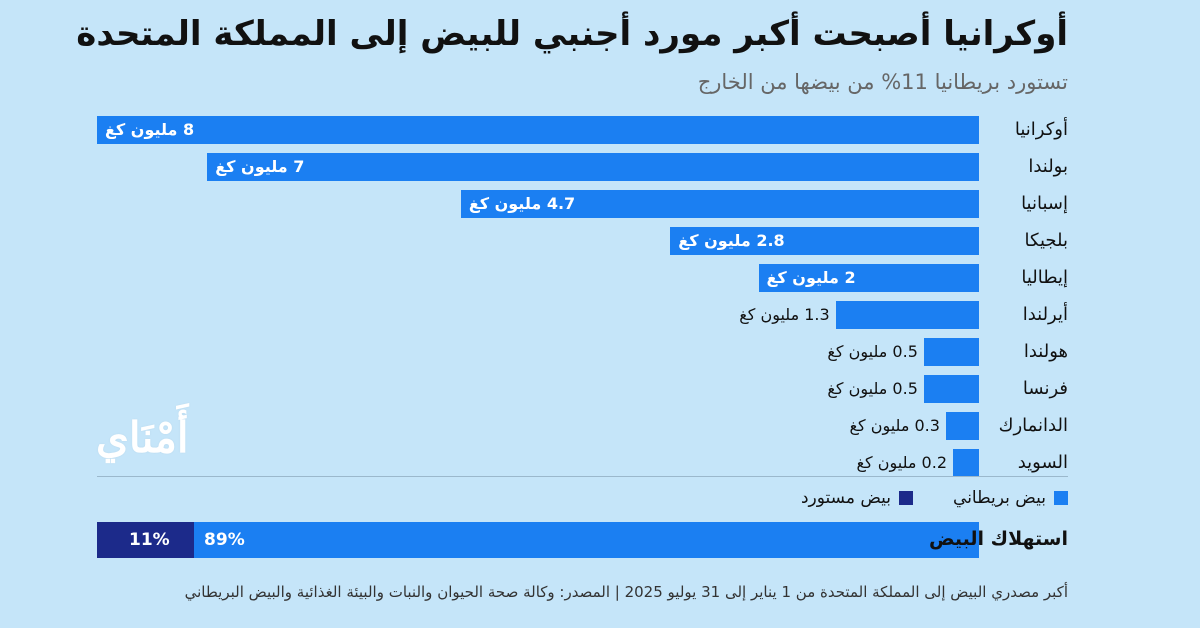 The width and height of the screenshot is (1200, 628). Describe the element at coordinates (1045, 314) in the screenshot. I see `category-label: أيرلندا` at that location.